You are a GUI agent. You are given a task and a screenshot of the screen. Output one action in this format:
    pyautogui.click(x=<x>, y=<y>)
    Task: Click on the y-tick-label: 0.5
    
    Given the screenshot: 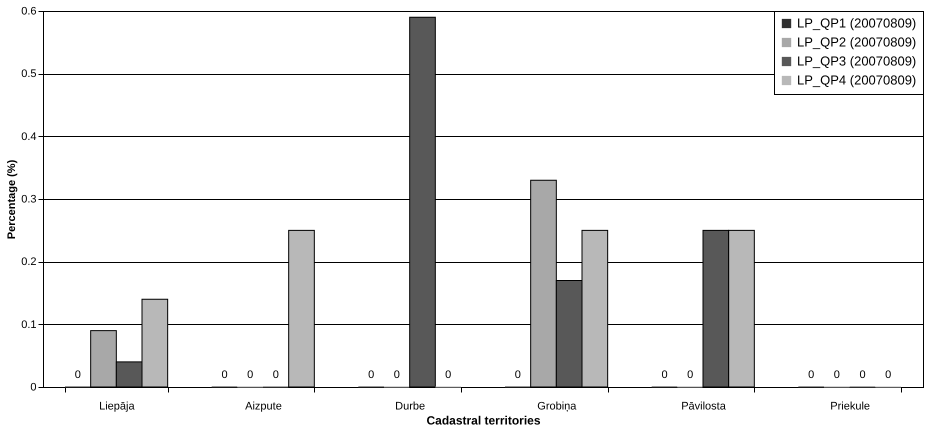 What is the action you would take?
    pyautogui.click(x=28, y=74)
    